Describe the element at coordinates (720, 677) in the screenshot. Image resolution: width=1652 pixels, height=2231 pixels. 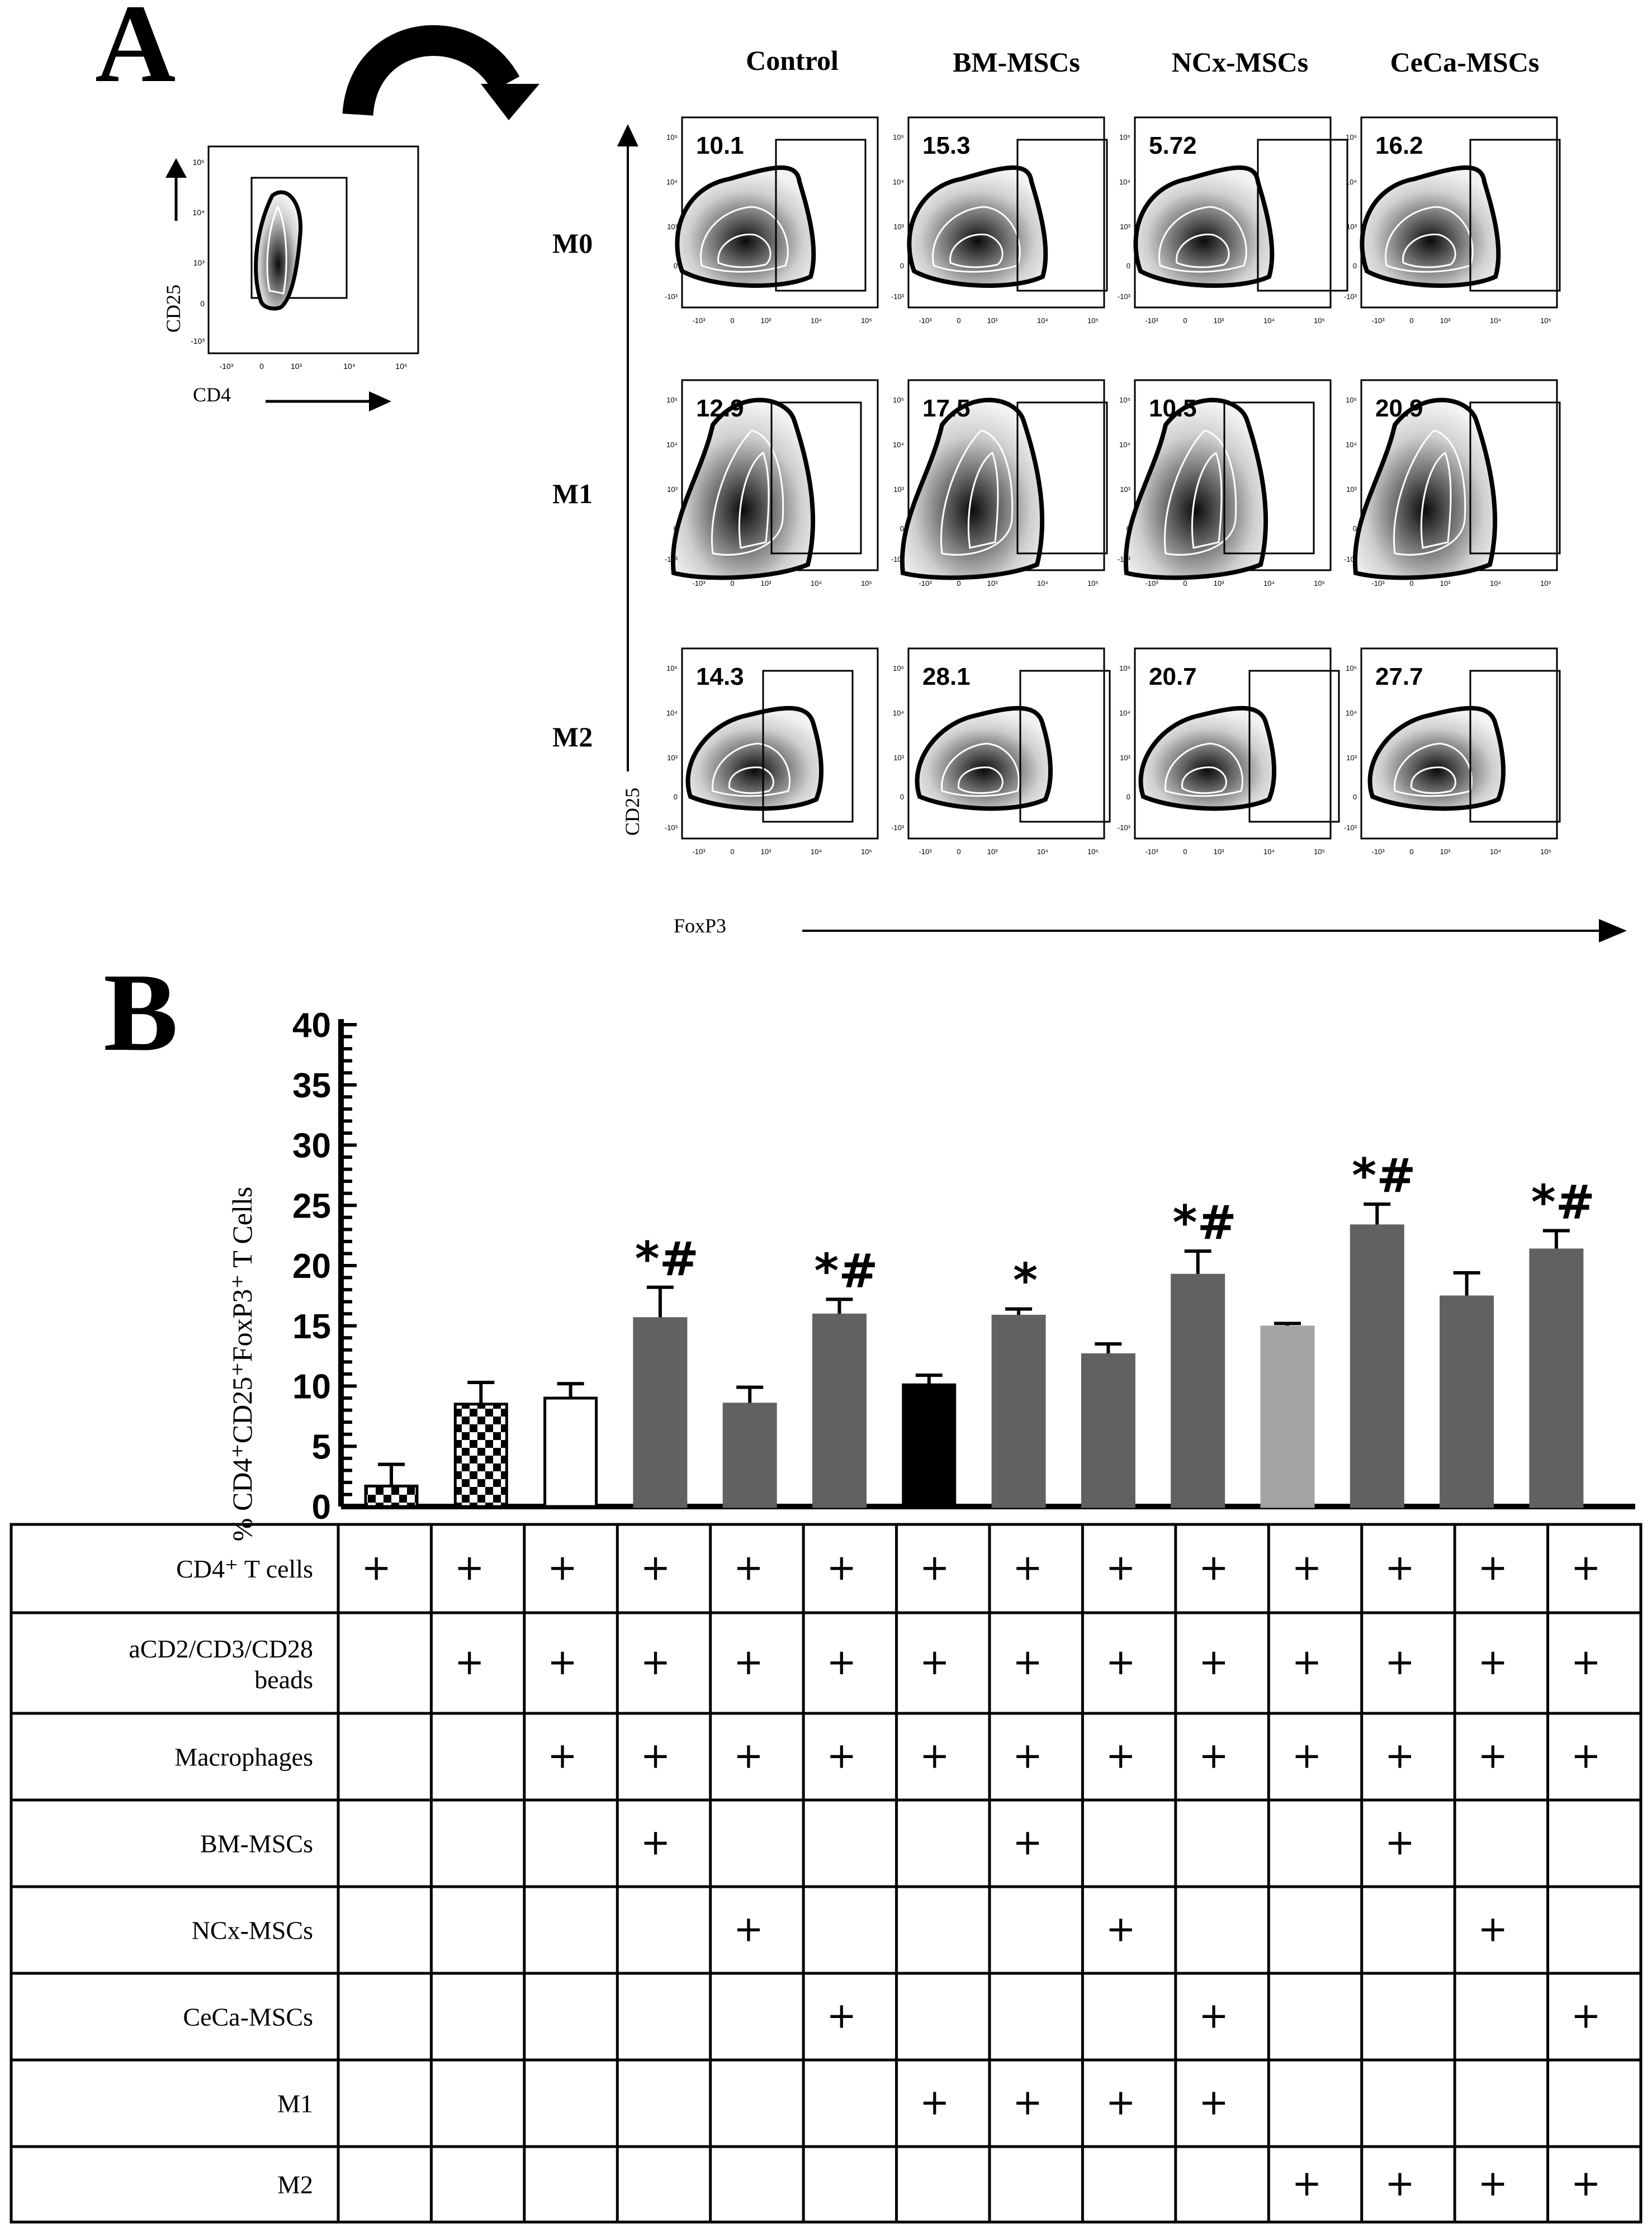
I see `gate-percentage: 14.3` at that location.